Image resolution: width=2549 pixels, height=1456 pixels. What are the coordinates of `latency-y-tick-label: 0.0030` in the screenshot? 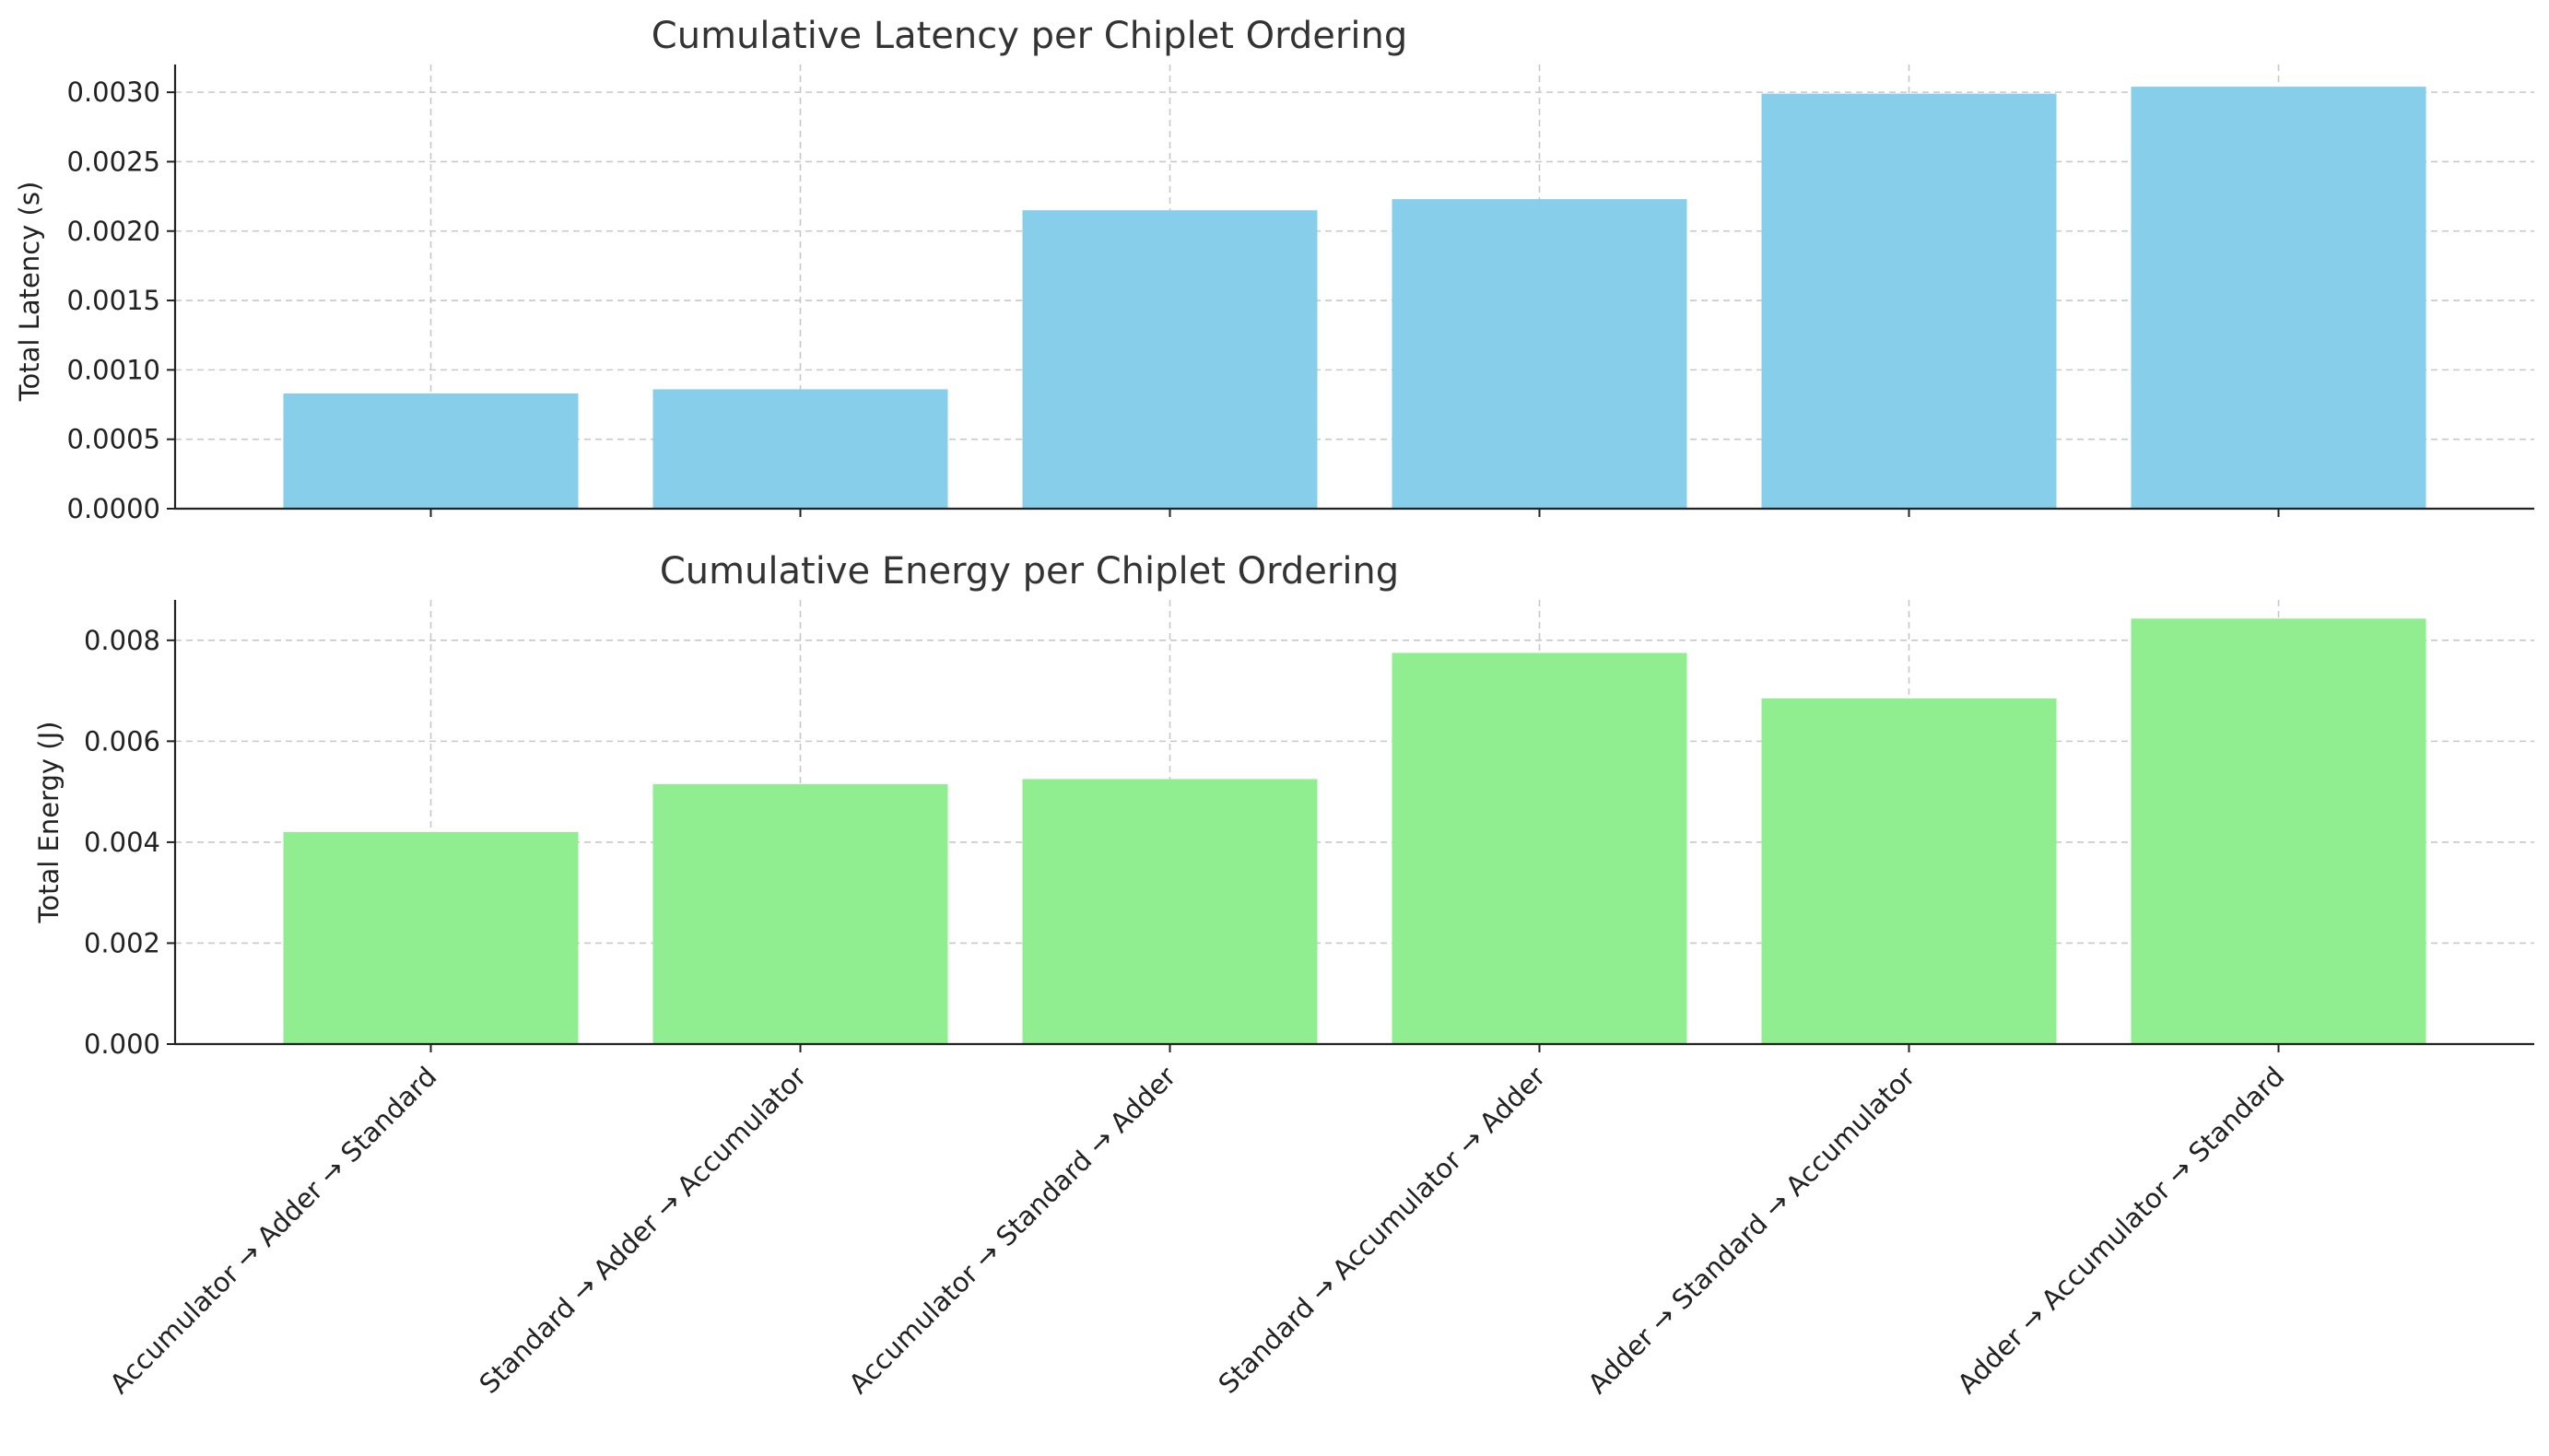 It's located at (113, 92).